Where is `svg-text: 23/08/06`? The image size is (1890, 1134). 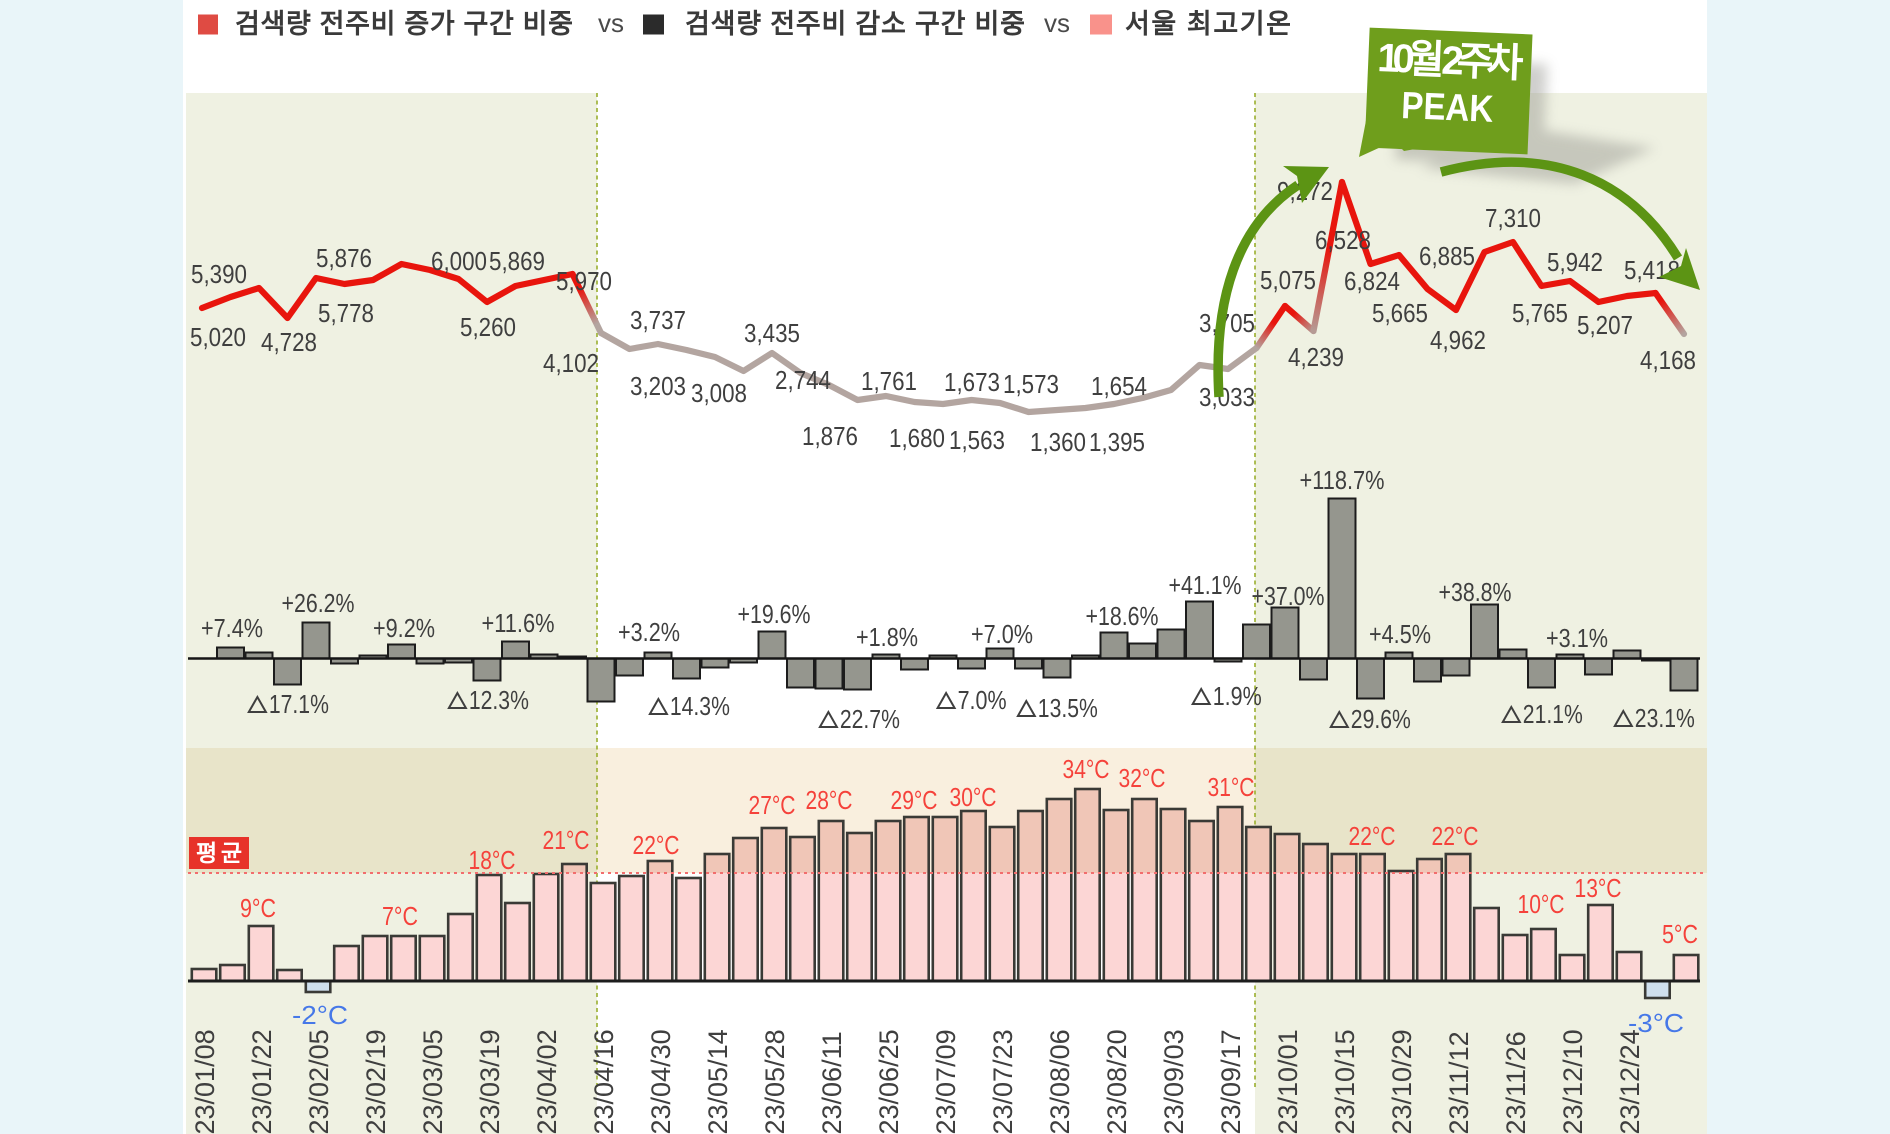
svg-text: 23/08/06 is located at coordinates (1060, 1081).